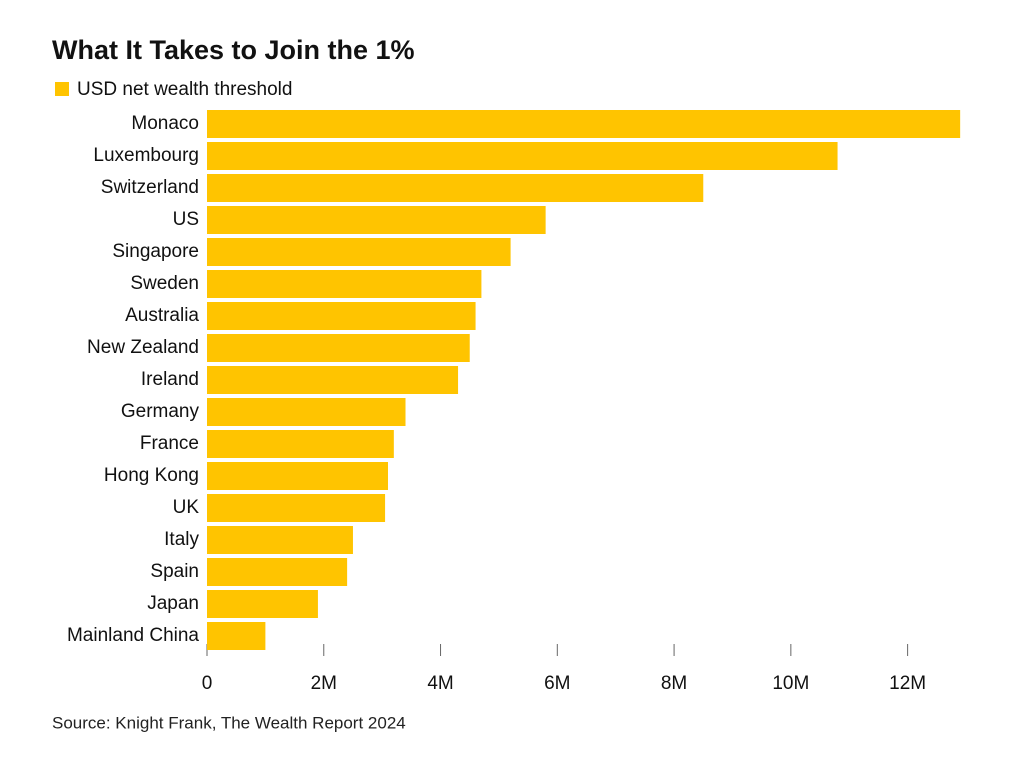 This screenshot has height=758, width=1024. Describe the element at coordinates (186, 219) in the screenshot. I see `y-tick-label: US` at that location.